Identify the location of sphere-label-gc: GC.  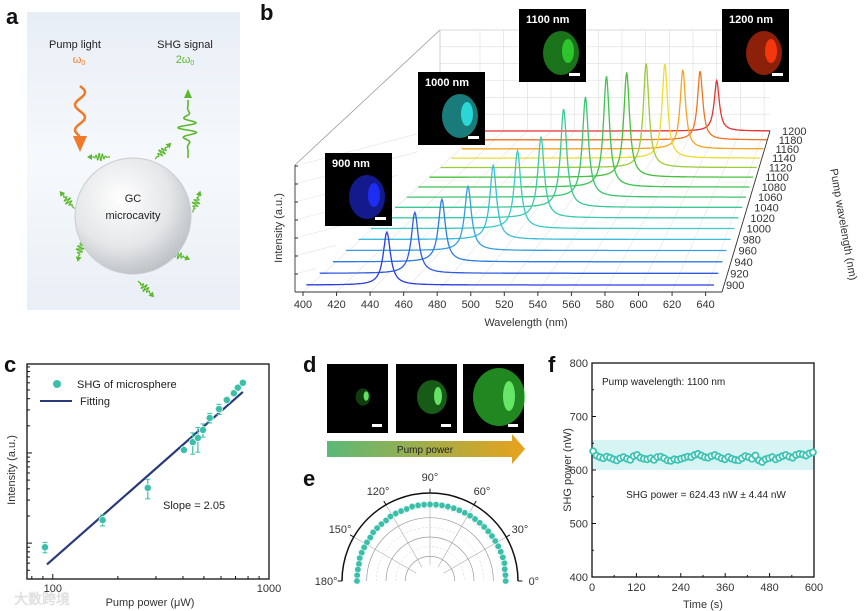
(133, 199).